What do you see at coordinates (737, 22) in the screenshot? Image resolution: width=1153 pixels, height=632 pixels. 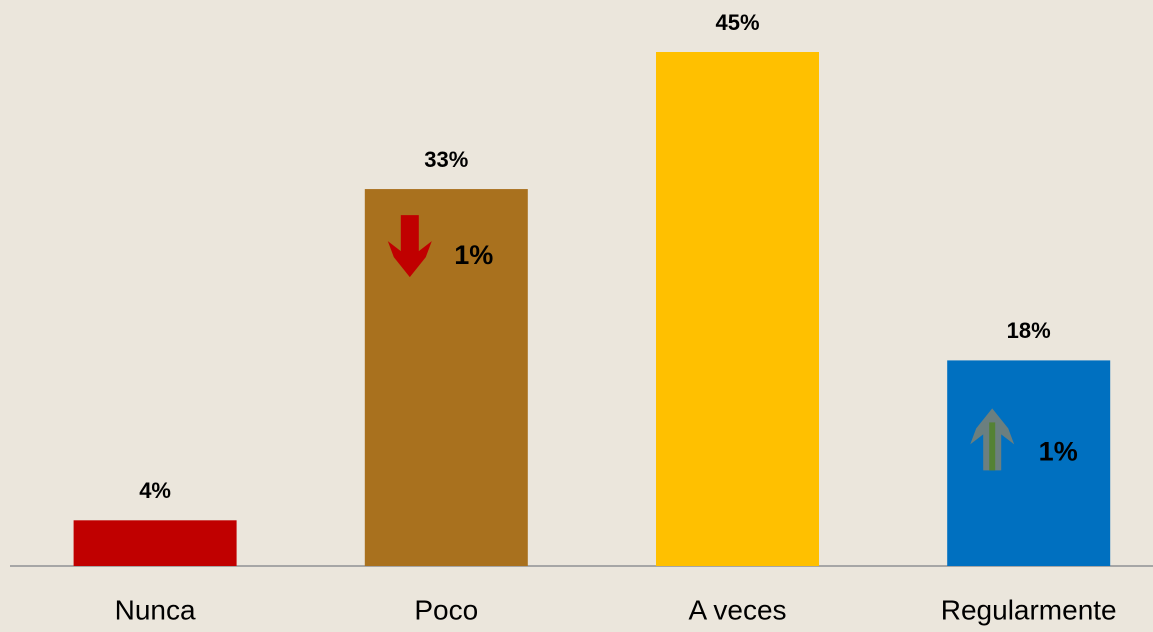 I see `value-label: 45%` at bounding box center [737, 22].